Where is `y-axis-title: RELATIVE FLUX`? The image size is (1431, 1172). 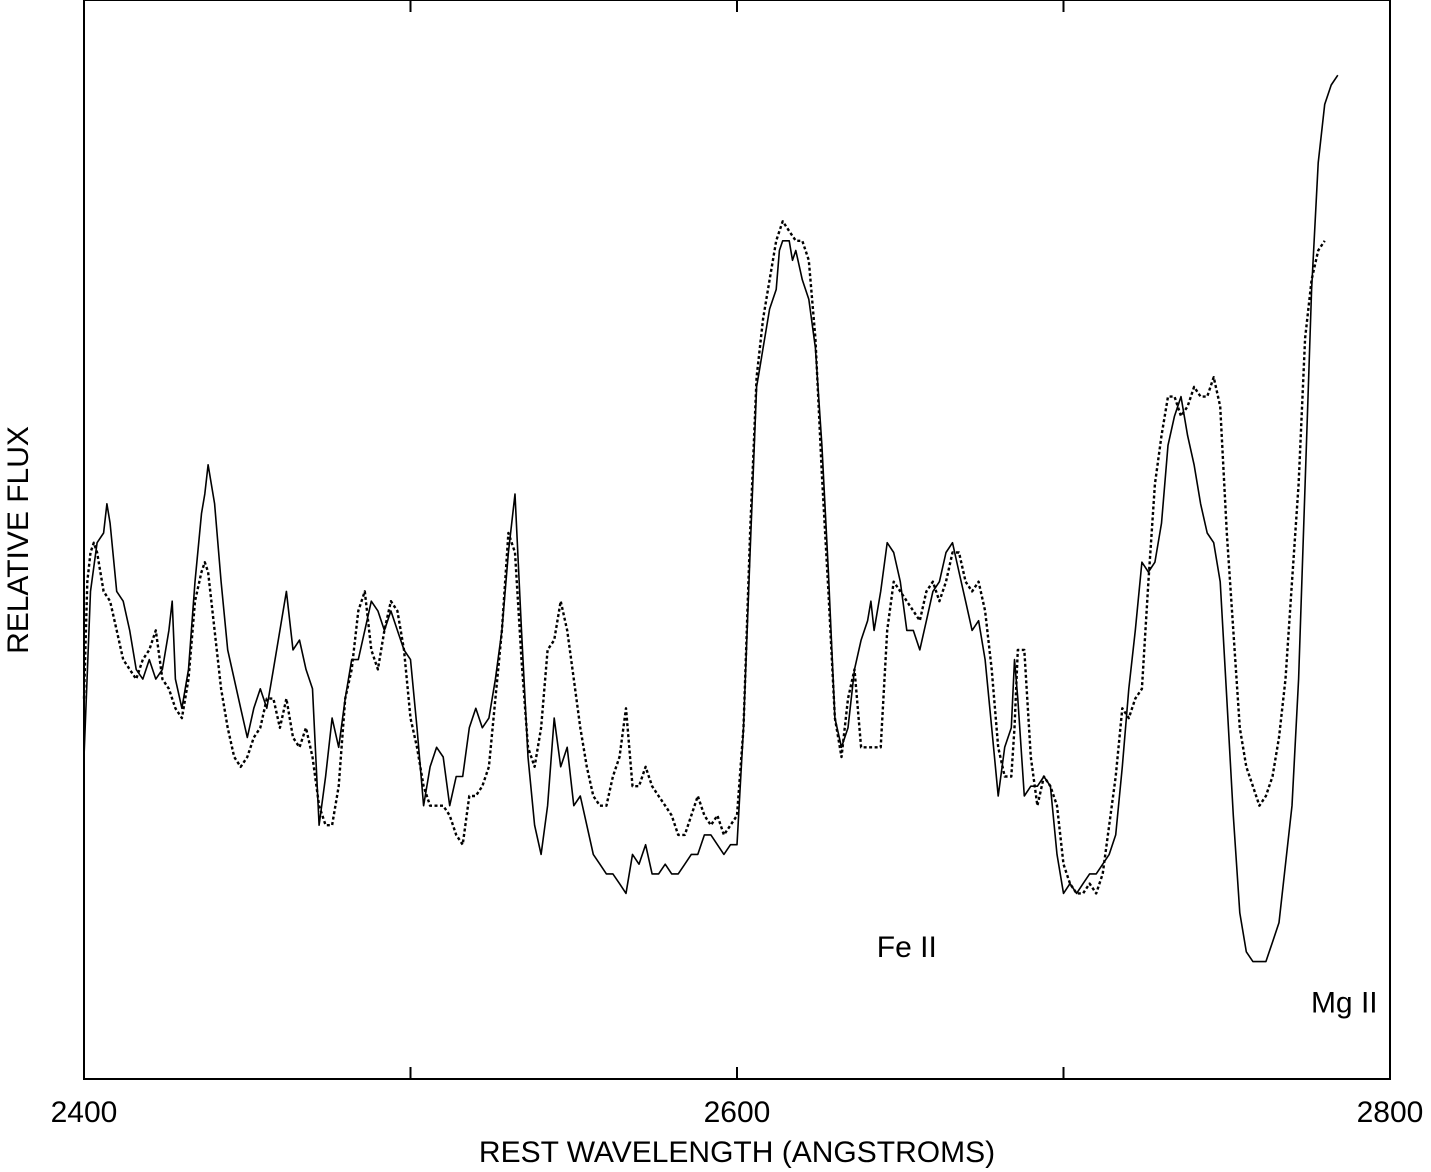 y-axis-title: RELATIVE FLUX is located at coordinates (18, 540).